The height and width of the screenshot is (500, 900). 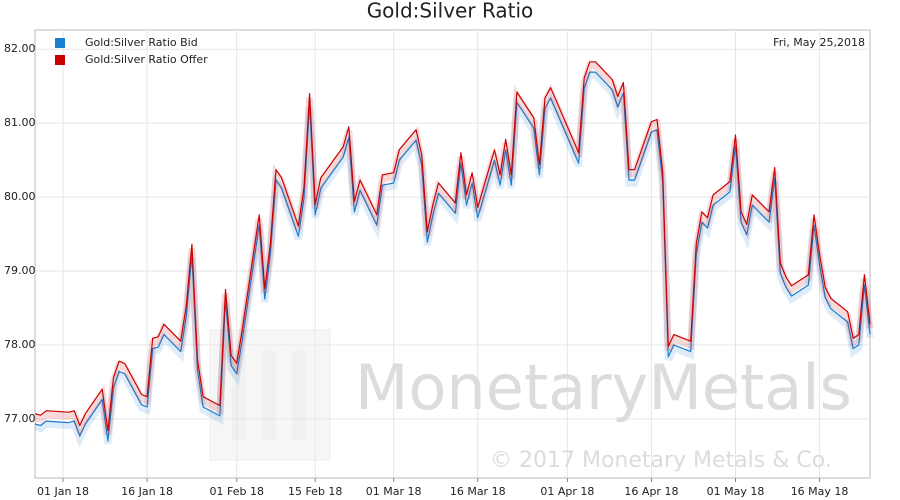 What do you see at coordinates (661, 460) in the screenshot?
I see `copyright: © 2017 Monetary Metals & Co.` at bounding box center [661, 460].